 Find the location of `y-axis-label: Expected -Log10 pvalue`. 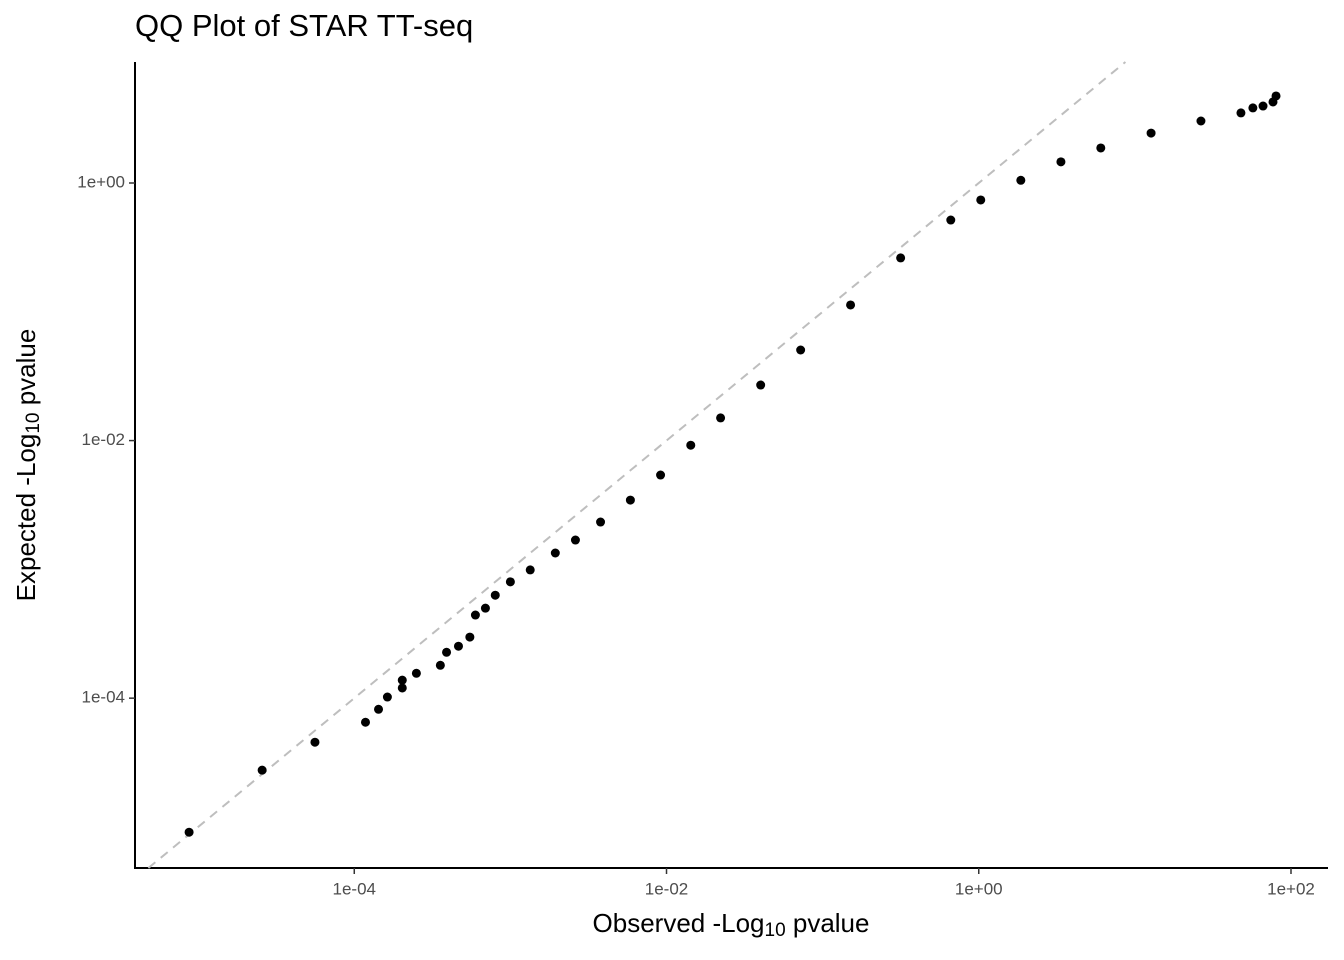

y-axis-label: Expected -Log10 pvalue is located at coordinates (27, 465).